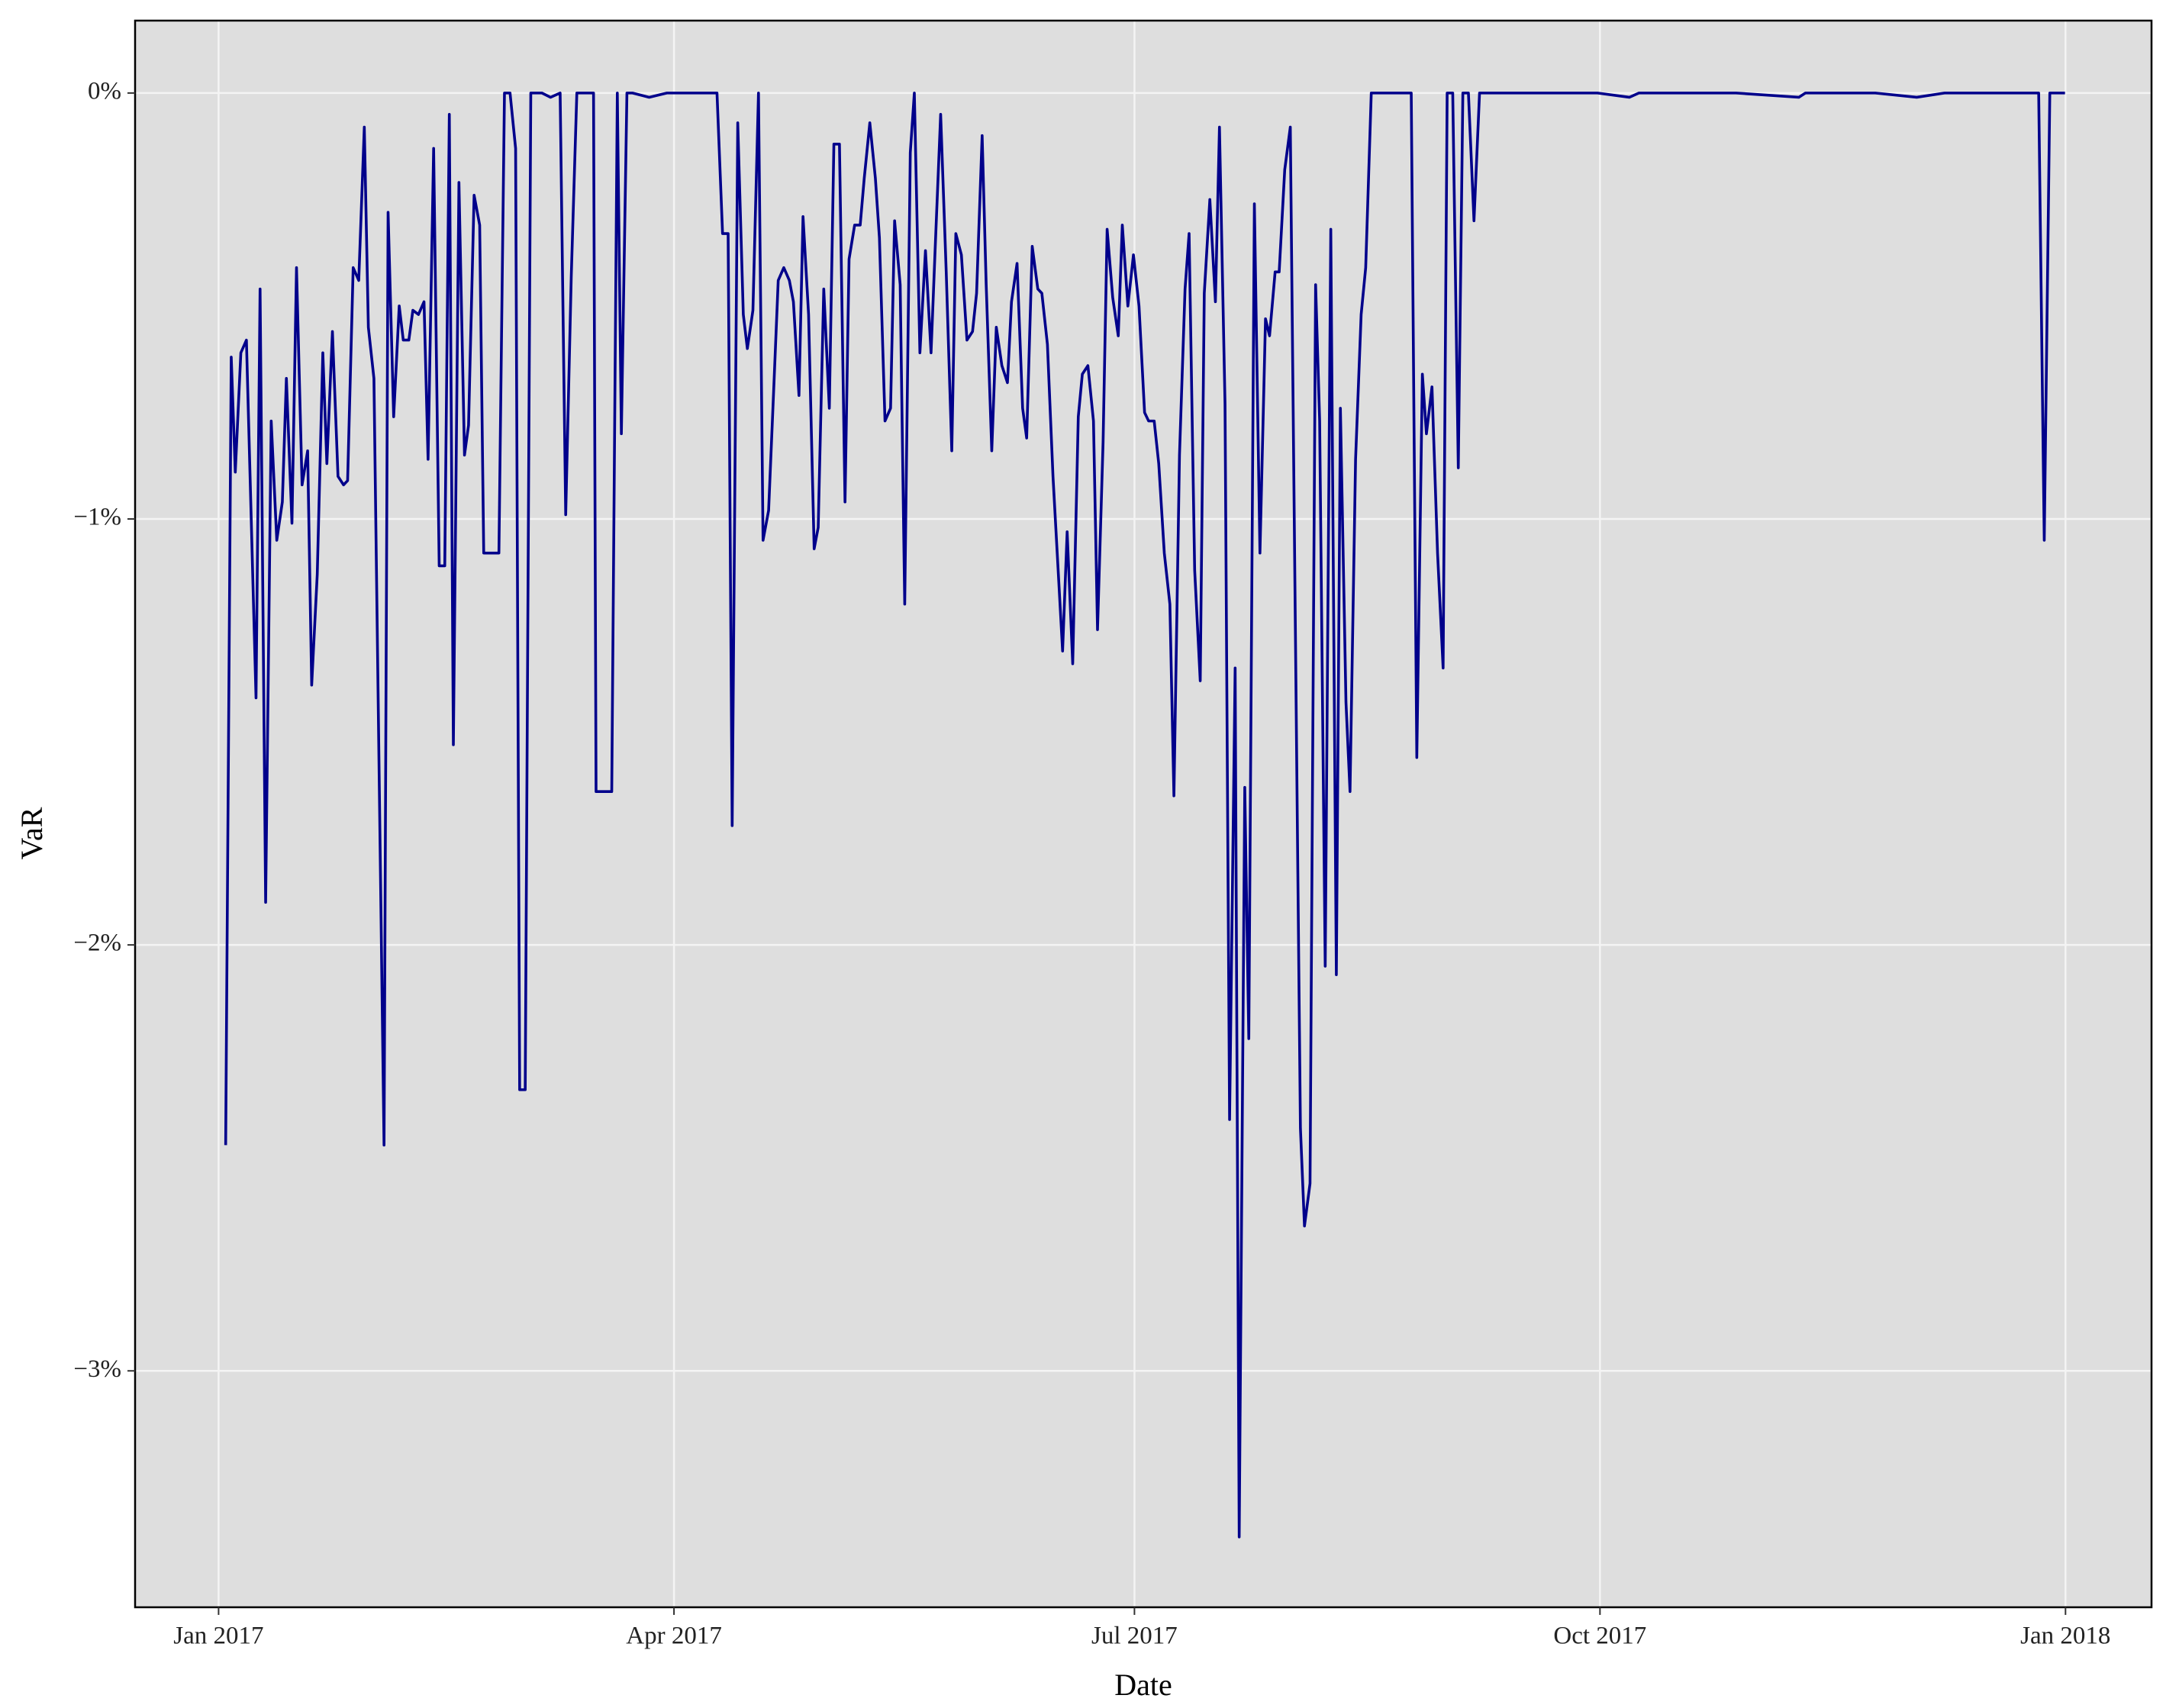 The height and width of the screenshot is (1708, 2179). I want to click on y-tick-label: 0%, so click(105, 91).